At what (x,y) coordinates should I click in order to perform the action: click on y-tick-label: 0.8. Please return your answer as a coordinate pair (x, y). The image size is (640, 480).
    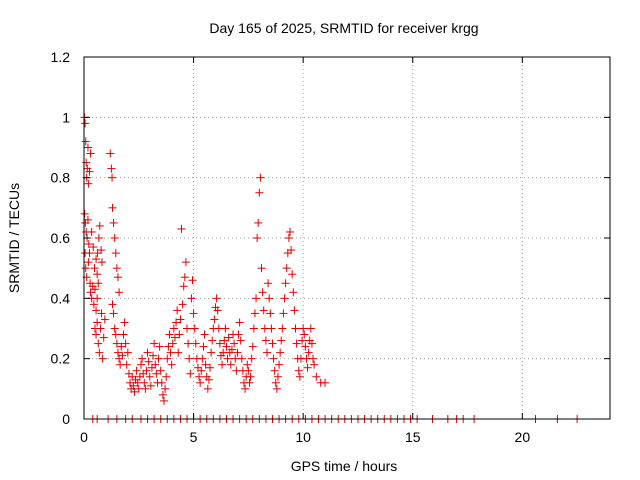
    Looking at the image, I should click on (61, 178).